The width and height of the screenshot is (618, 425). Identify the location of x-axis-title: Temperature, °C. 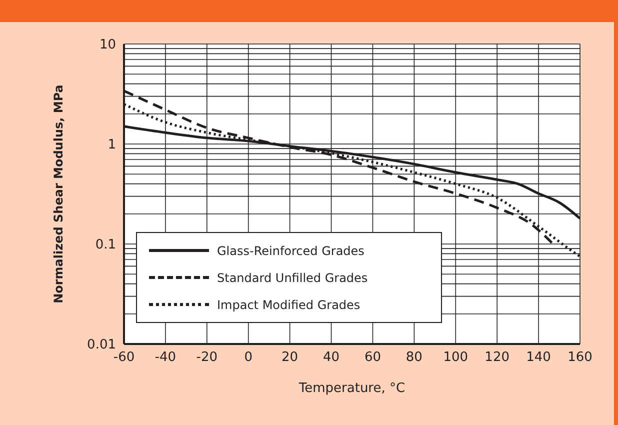
(352, 388).